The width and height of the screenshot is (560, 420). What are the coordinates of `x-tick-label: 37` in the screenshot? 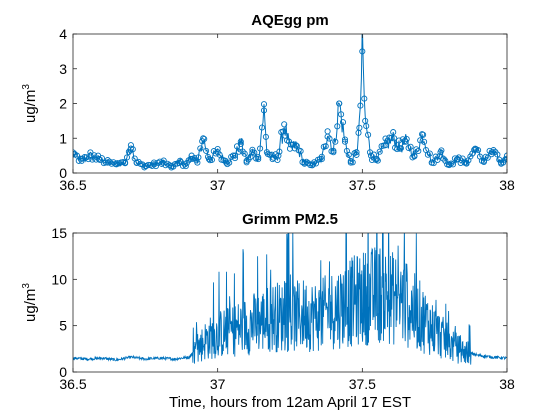 It's located at (218, 185).